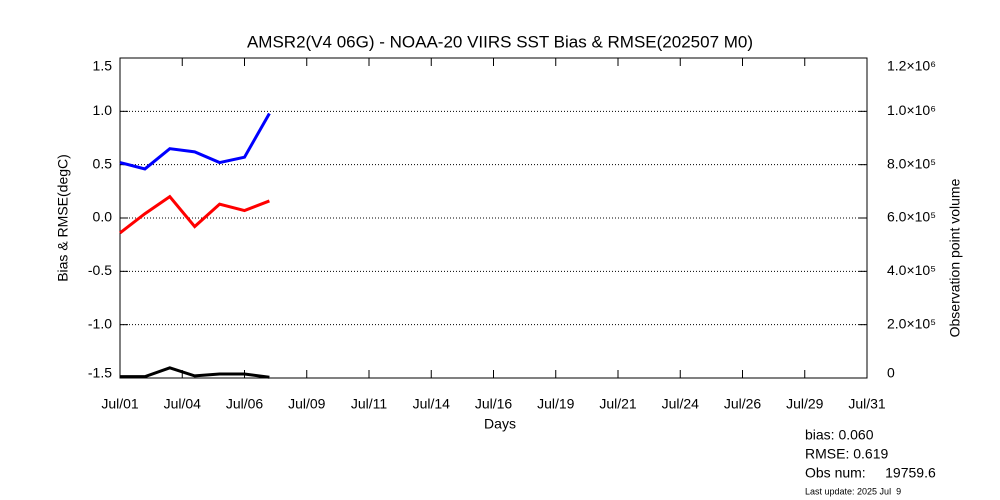 The width and height of the screenshot is (1000, 500). I want to click on y-tick-label: 0.0, so click(103, 217).